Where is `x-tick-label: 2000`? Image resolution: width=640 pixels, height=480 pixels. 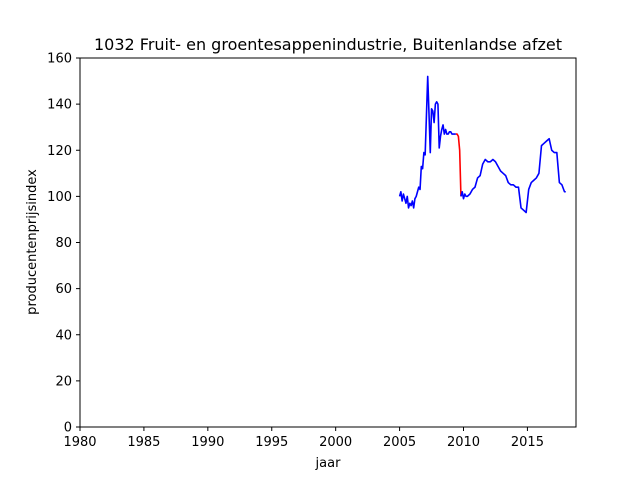 x-tick-label: 2000 is located at coordinates (335, 442).